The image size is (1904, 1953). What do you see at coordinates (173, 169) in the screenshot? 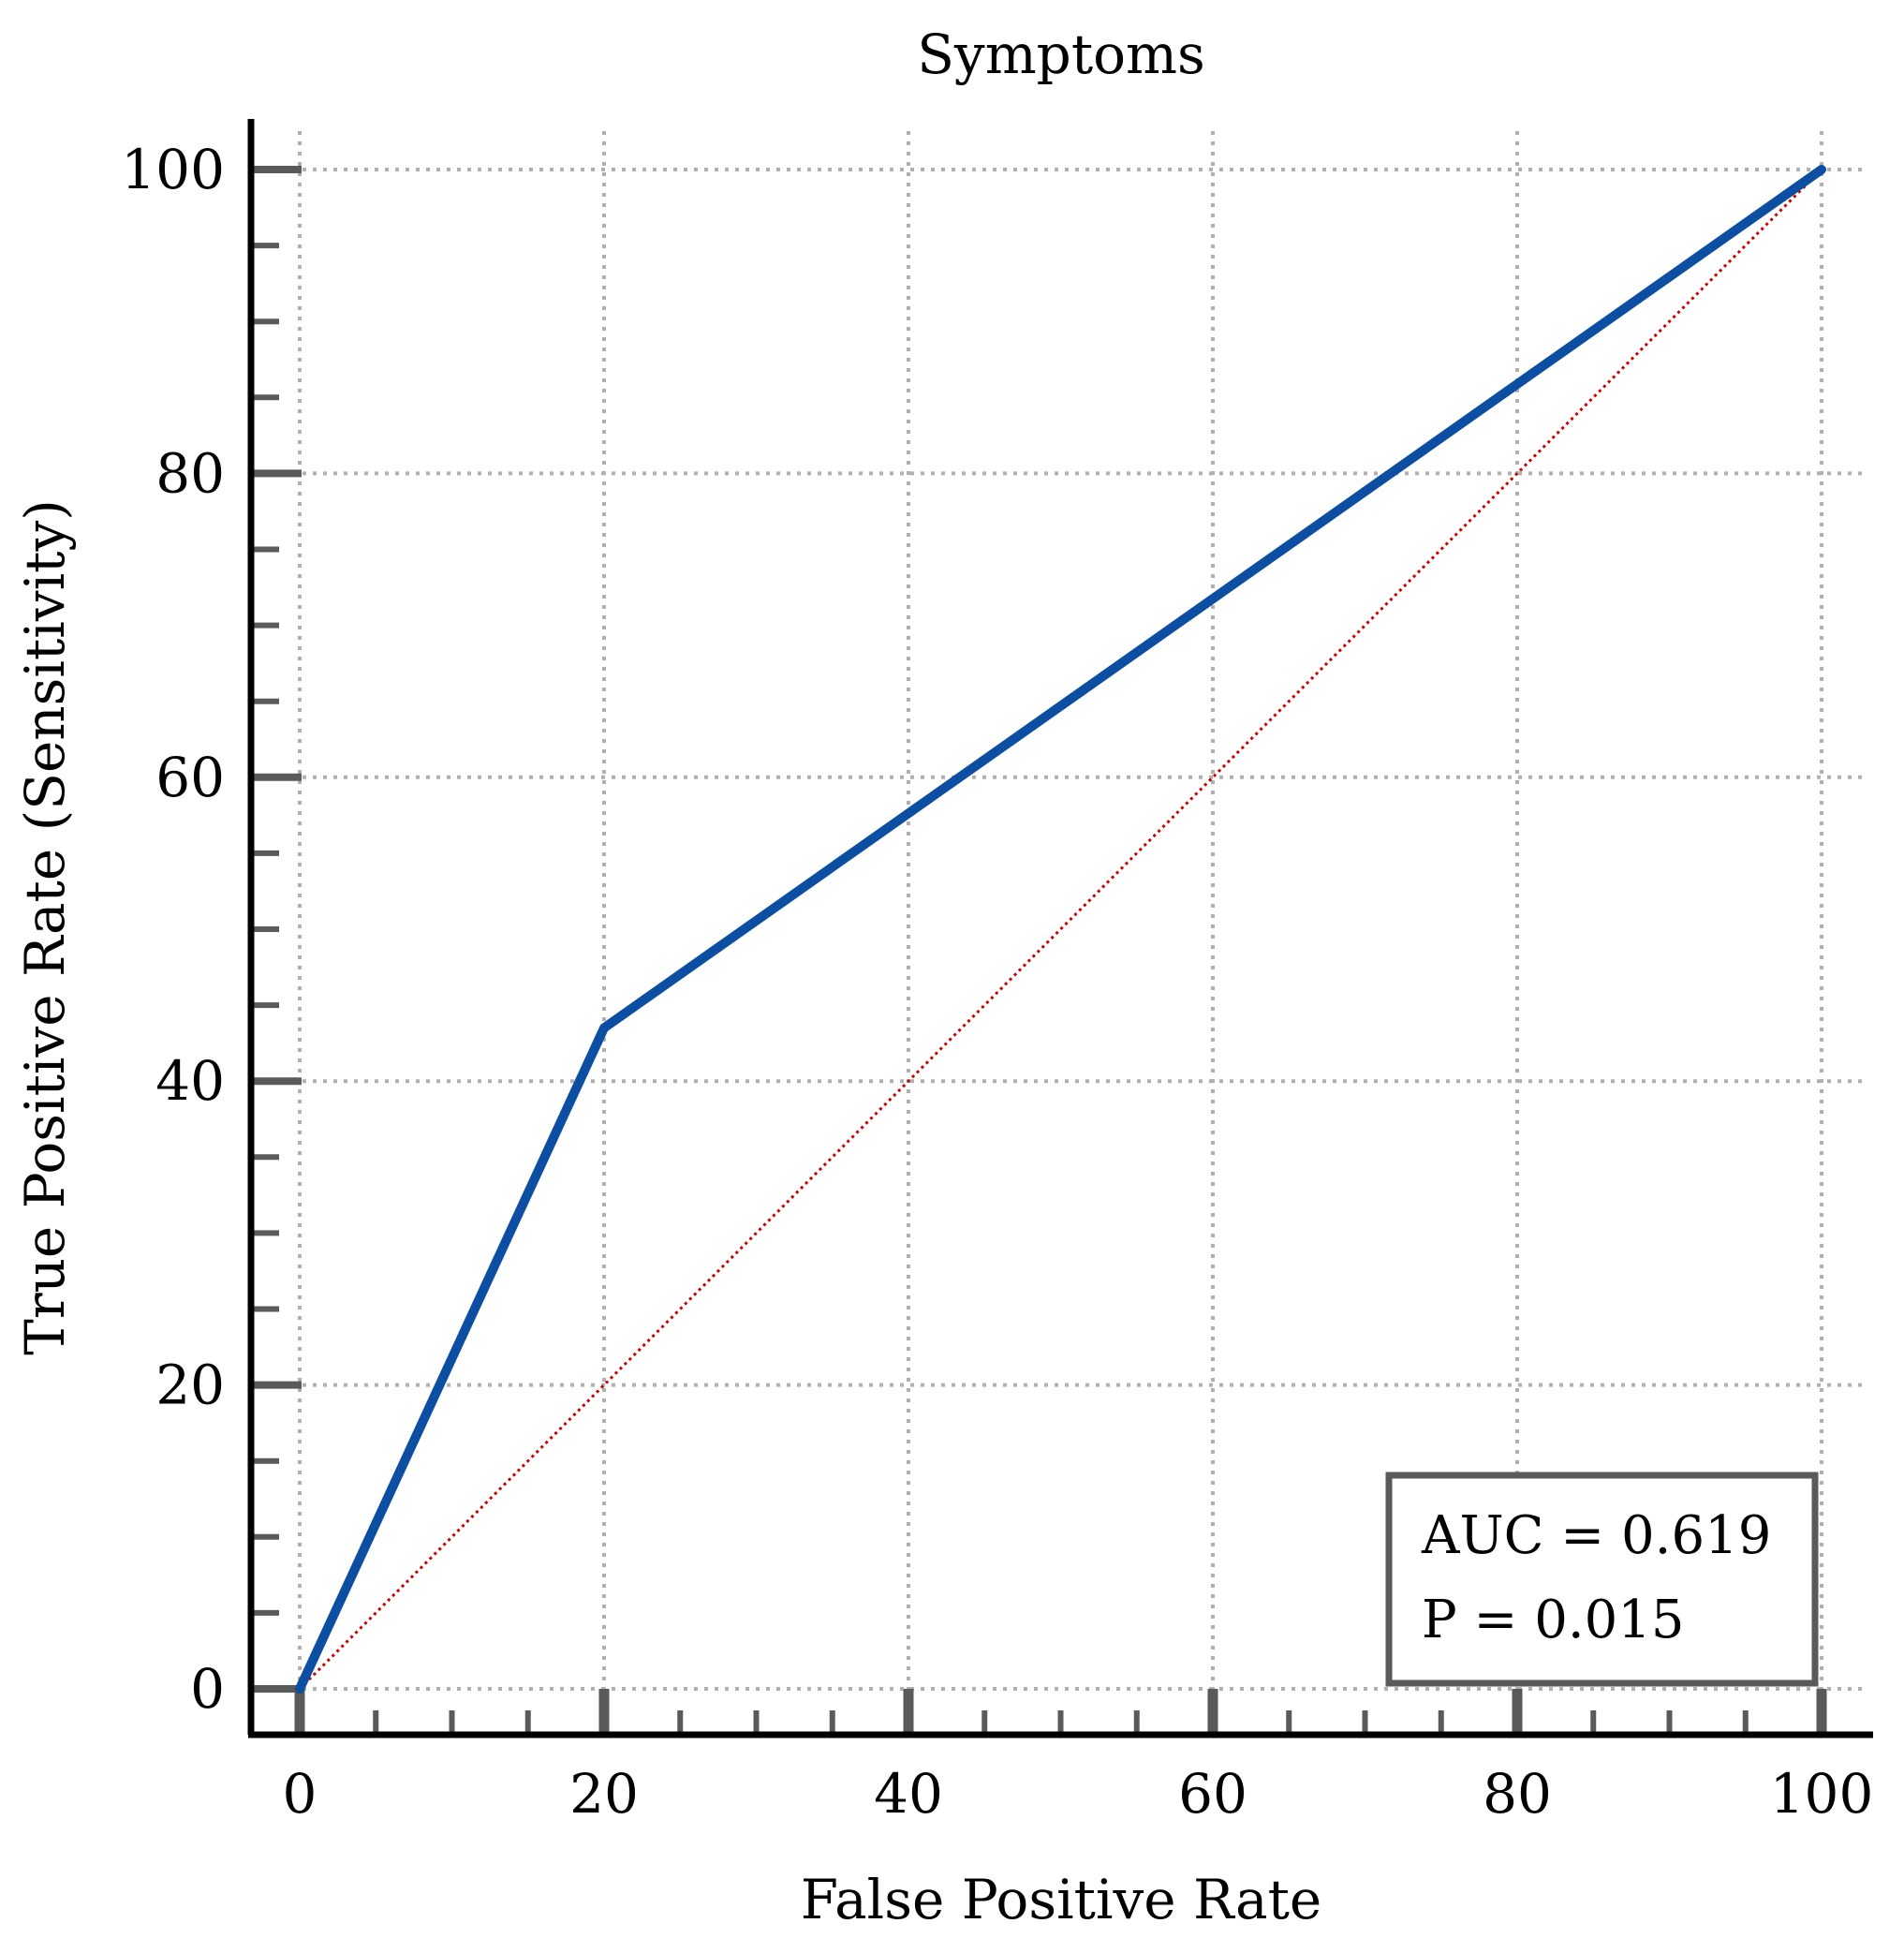
I see `y-tick-label-5: 100` at bounding box center [173, 169].